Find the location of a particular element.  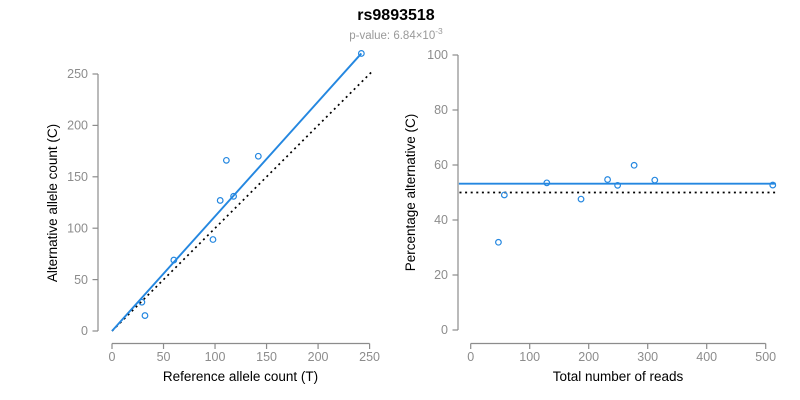

y-tick-label: 60 is located at coordinates (441, 165).